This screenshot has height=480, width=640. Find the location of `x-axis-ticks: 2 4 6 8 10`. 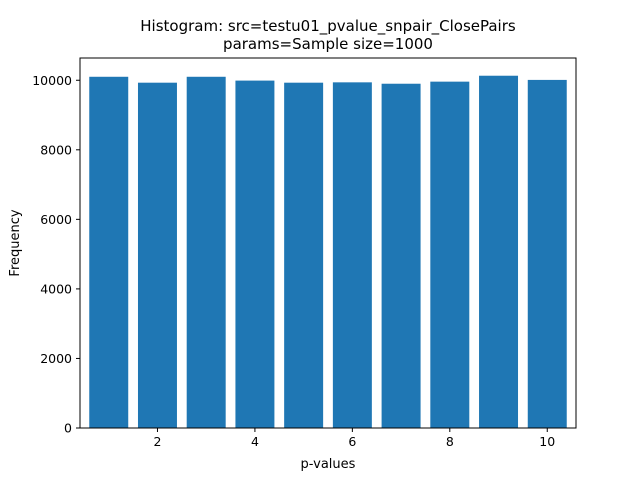

x-axis-ticks: 2 4 6 8 10 is located at coordinates (354, 438).